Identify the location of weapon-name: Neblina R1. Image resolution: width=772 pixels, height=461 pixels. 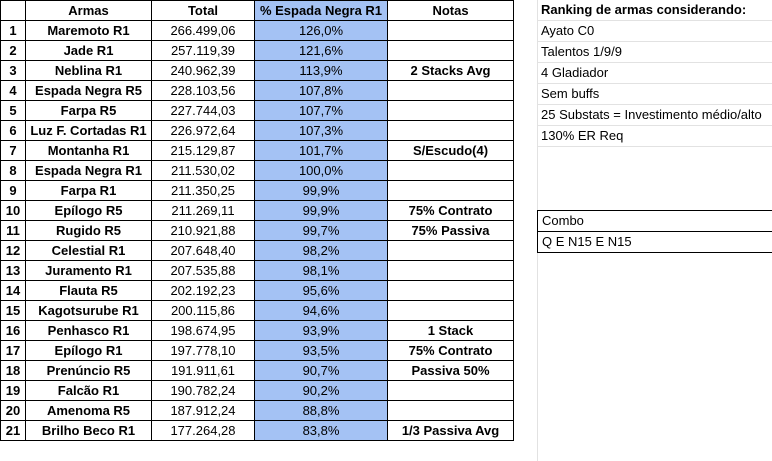
(88, 70).